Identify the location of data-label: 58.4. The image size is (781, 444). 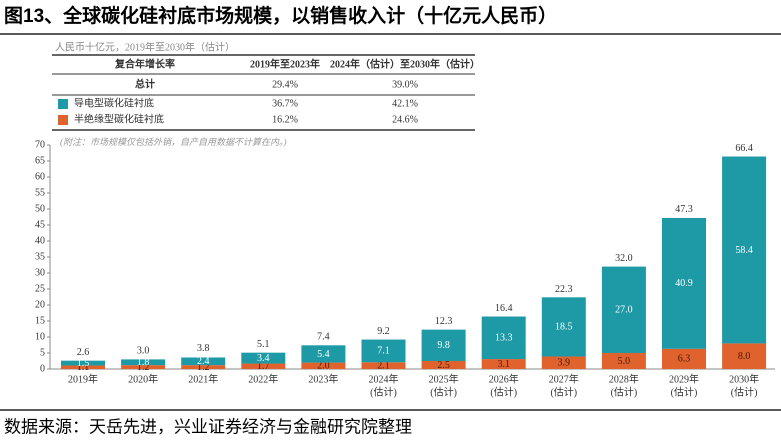
(744, 250).